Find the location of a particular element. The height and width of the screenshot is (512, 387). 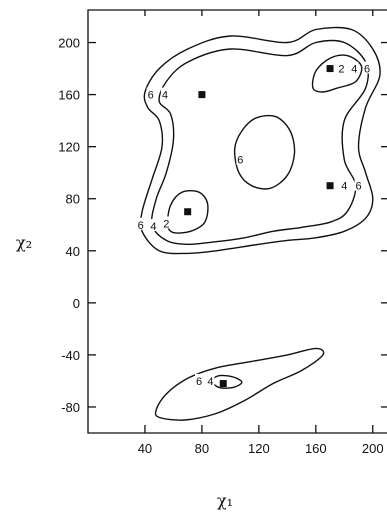

contour-inner-2-high is located at coordinates (337, 73).